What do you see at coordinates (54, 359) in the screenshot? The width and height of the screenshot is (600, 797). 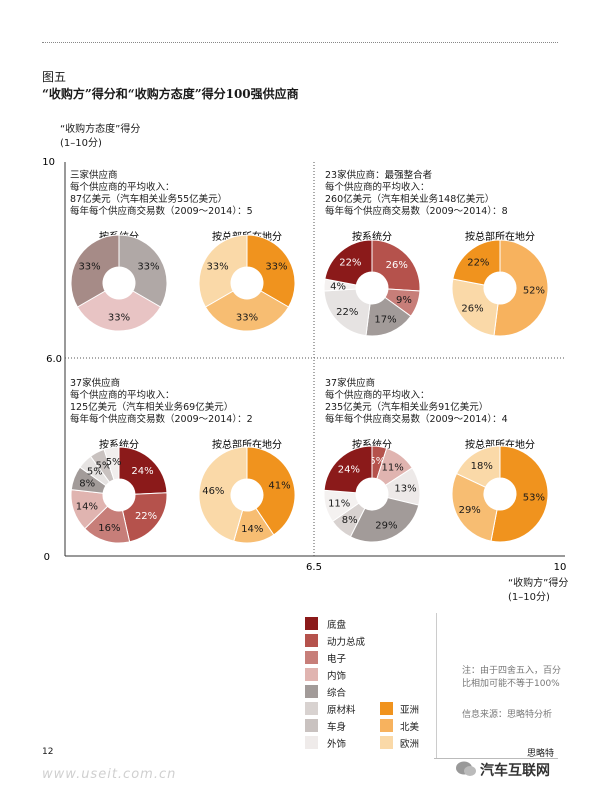 I see `y-tick-mid: 6.0` at bounding box center [54, 359].